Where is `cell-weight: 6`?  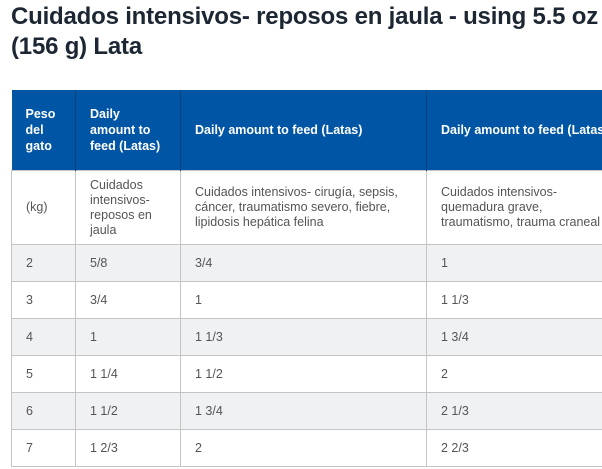
cell-weight: 6 is located at coordinates (43, 411).